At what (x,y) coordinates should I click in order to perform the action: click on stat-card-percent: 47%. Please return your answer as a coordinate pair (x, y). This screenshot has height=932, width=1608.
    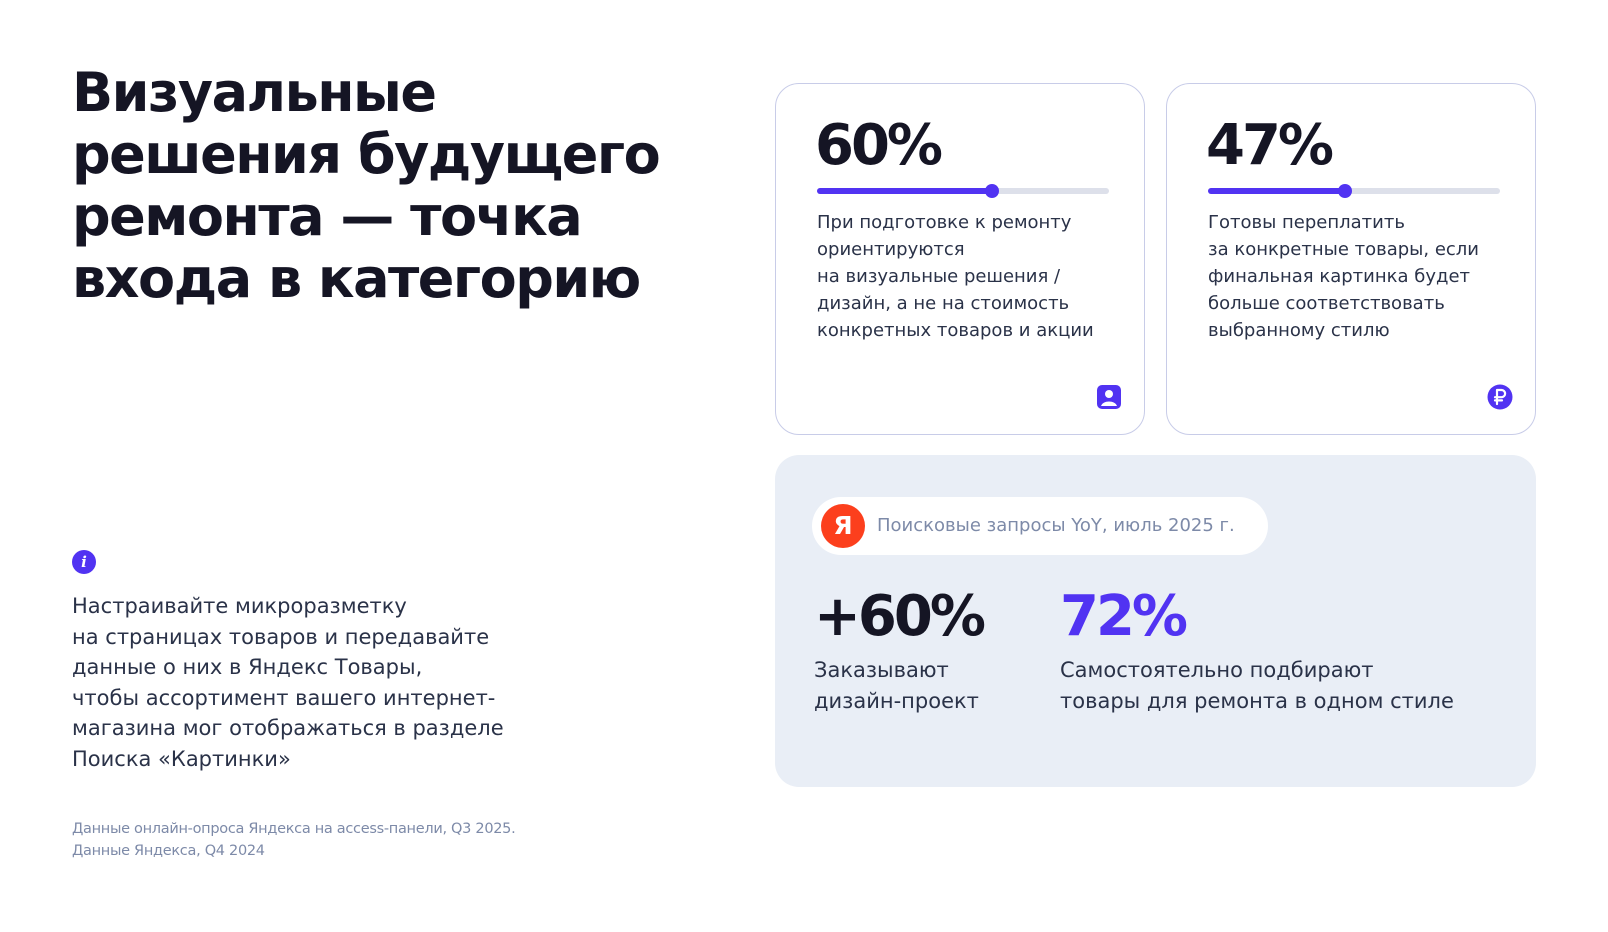
    Looking at the image, I should click on (1270, 145).